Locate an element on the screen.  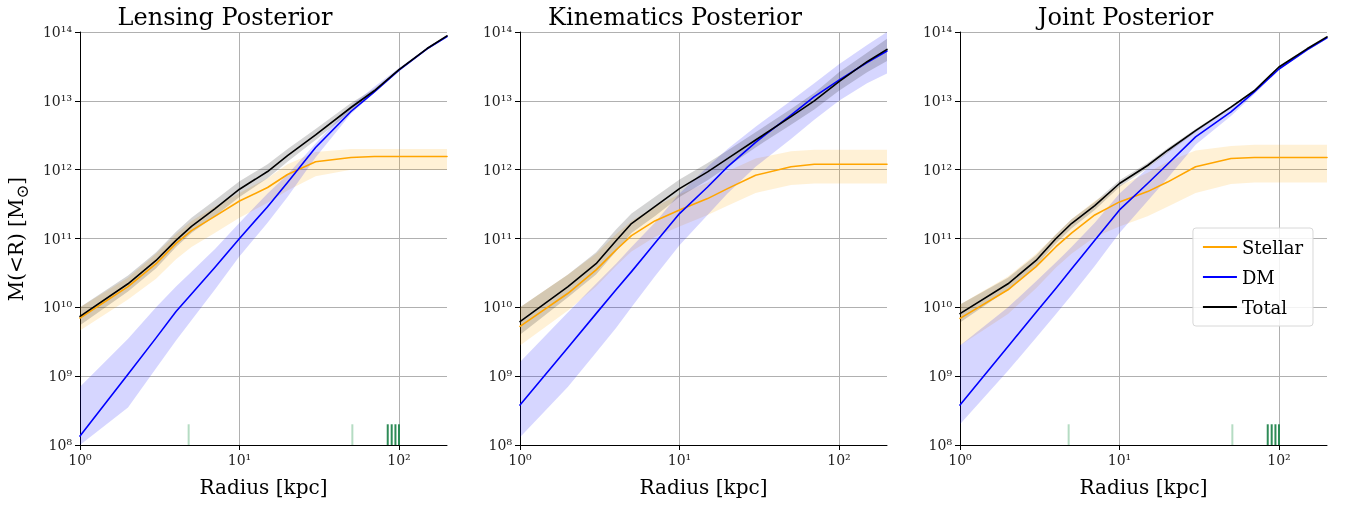
legend-label: Stellar is located at coordinates (1272, 247).